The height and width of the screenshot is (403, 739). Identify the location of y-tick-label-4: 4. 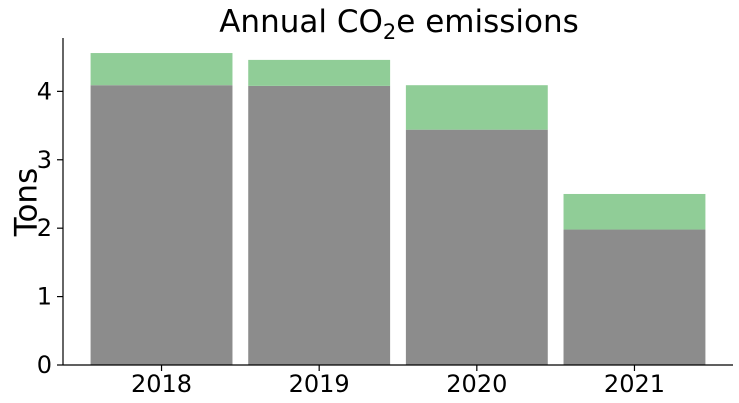
(44, 91).